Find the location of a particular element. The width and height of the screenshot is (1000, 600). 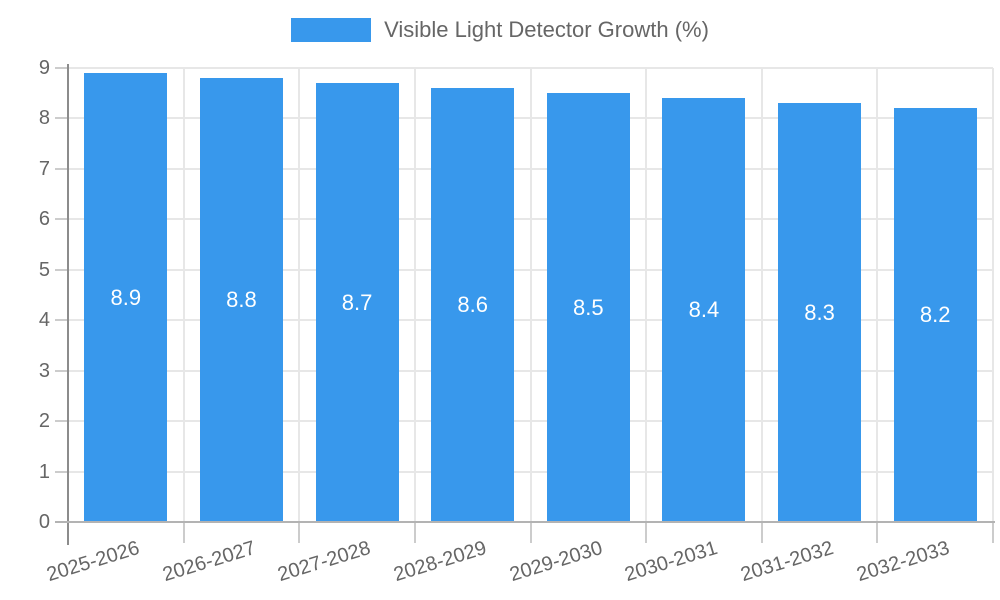

x-axis-line is located at coordinates (525, 522).